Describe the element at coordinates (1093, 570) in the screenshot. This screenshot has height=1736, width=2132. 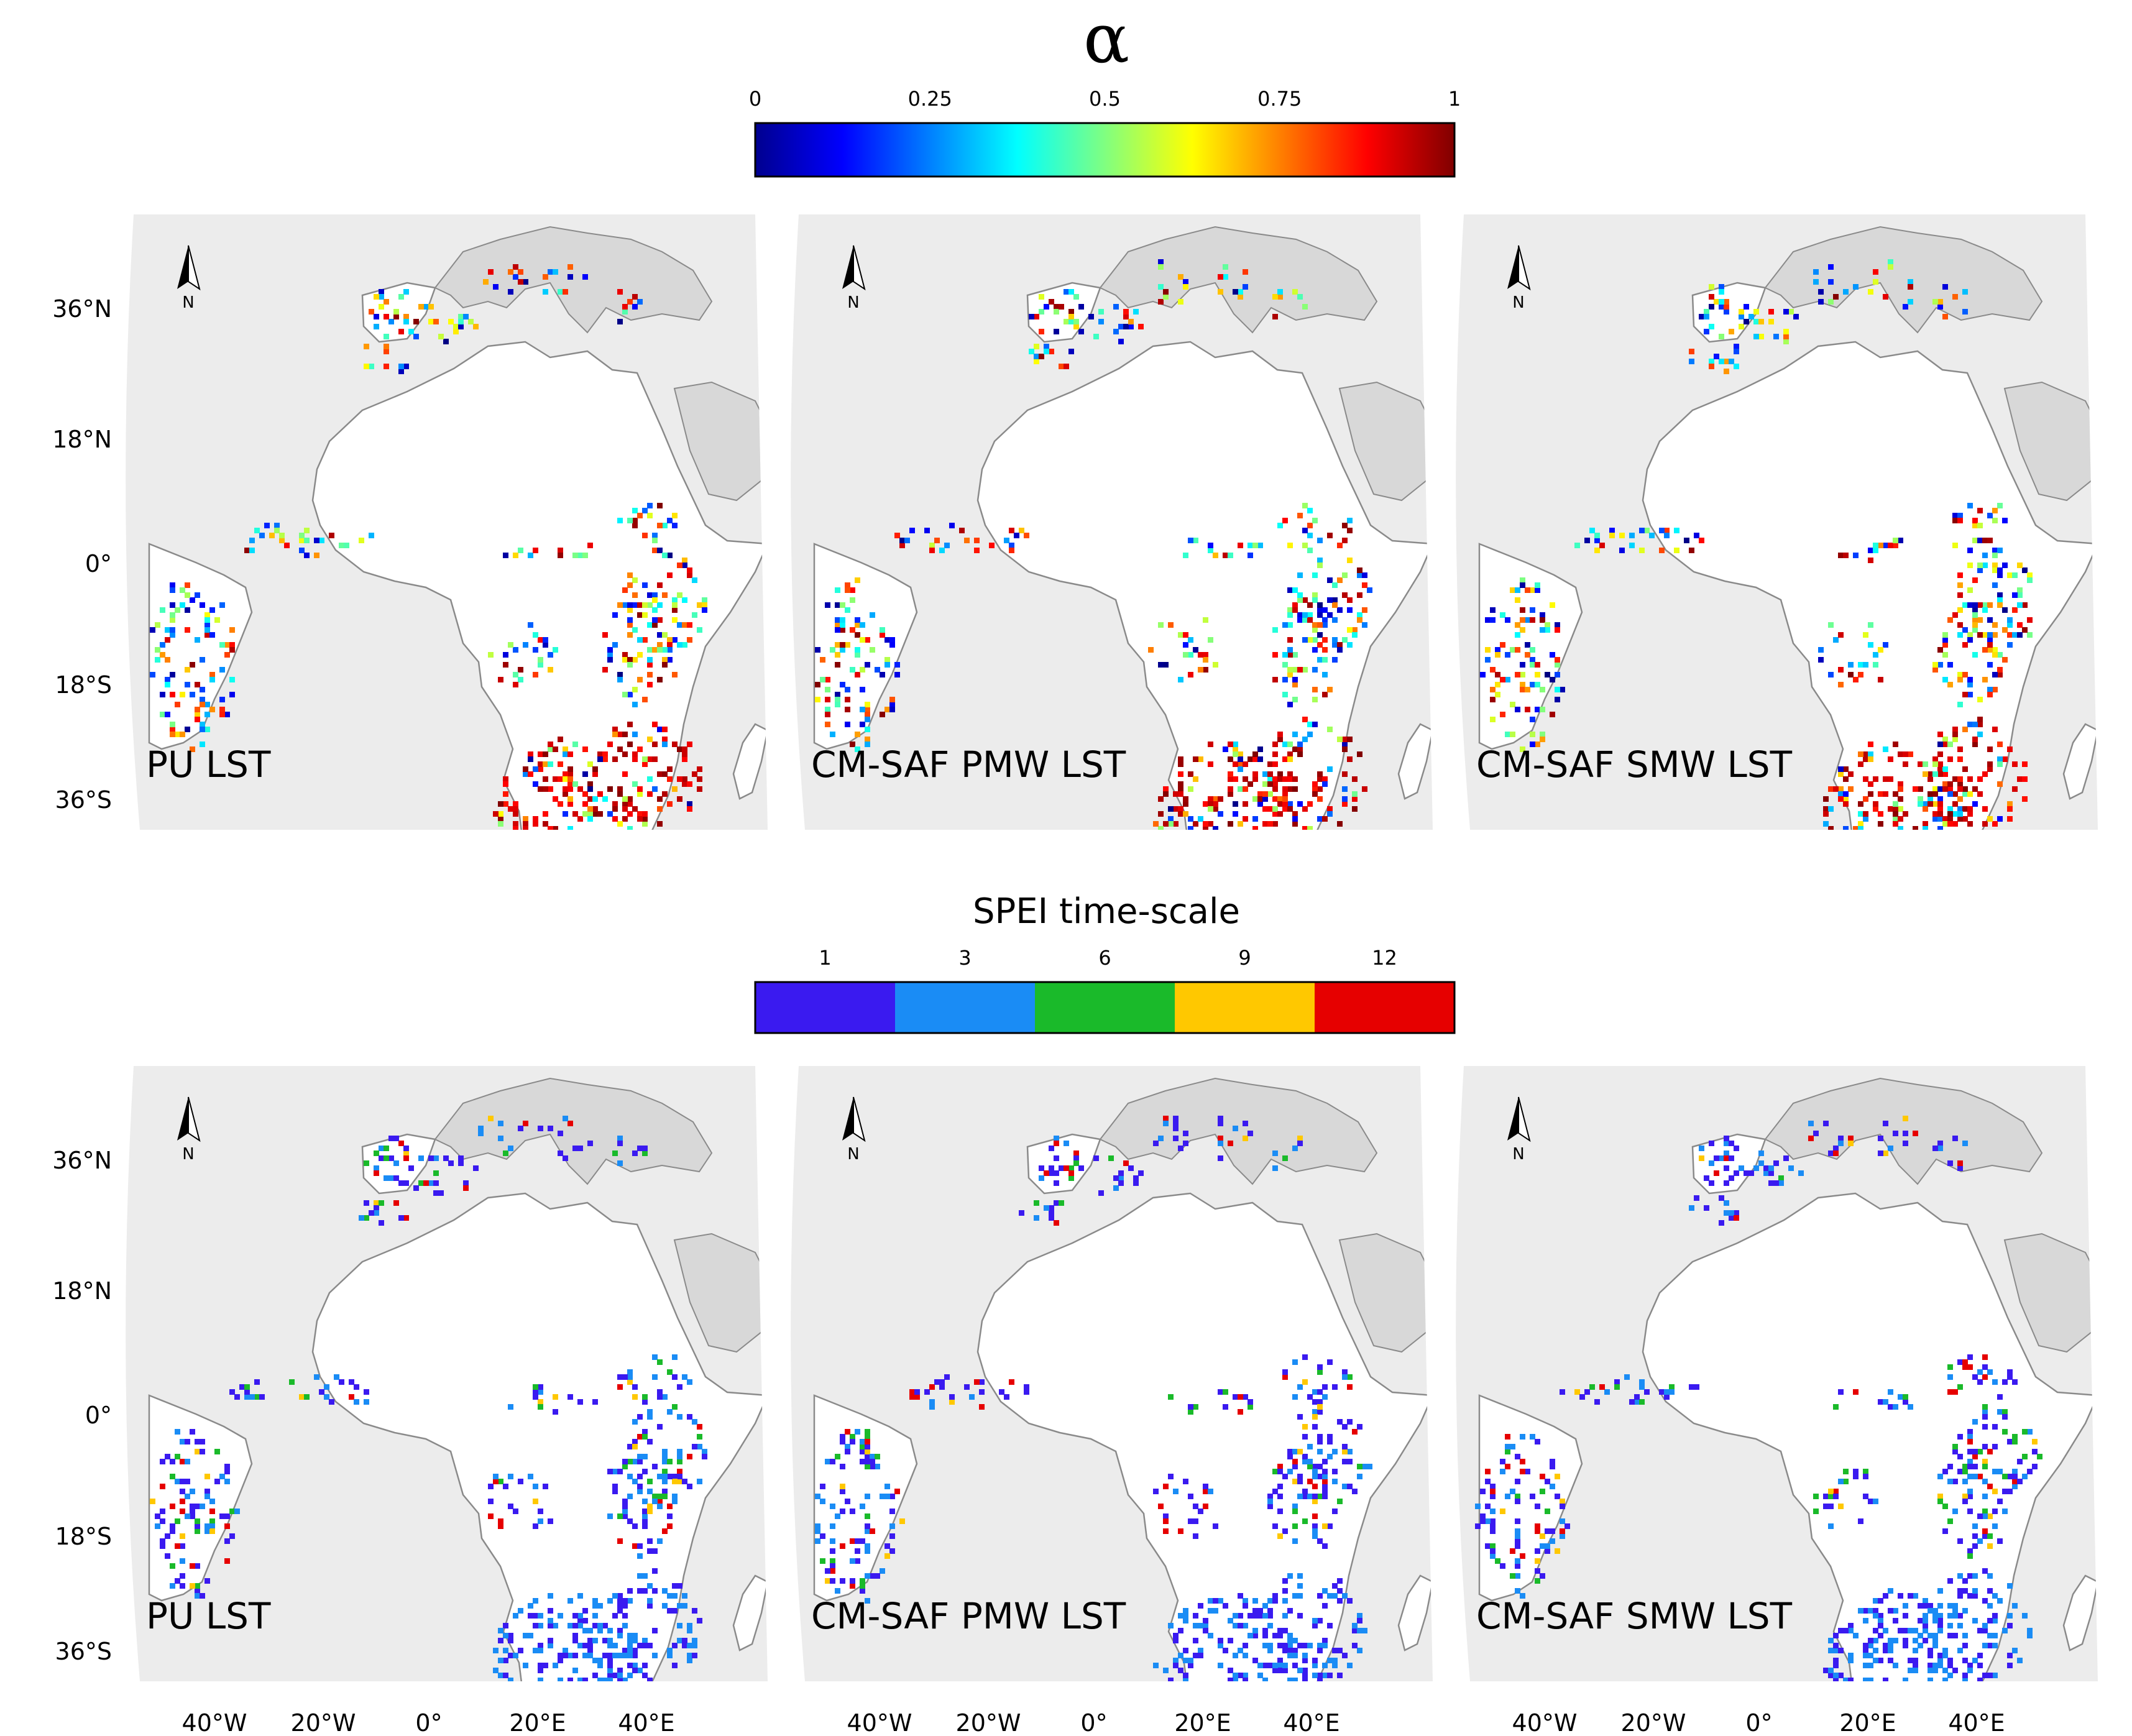
I see `data-pixels` at that location.